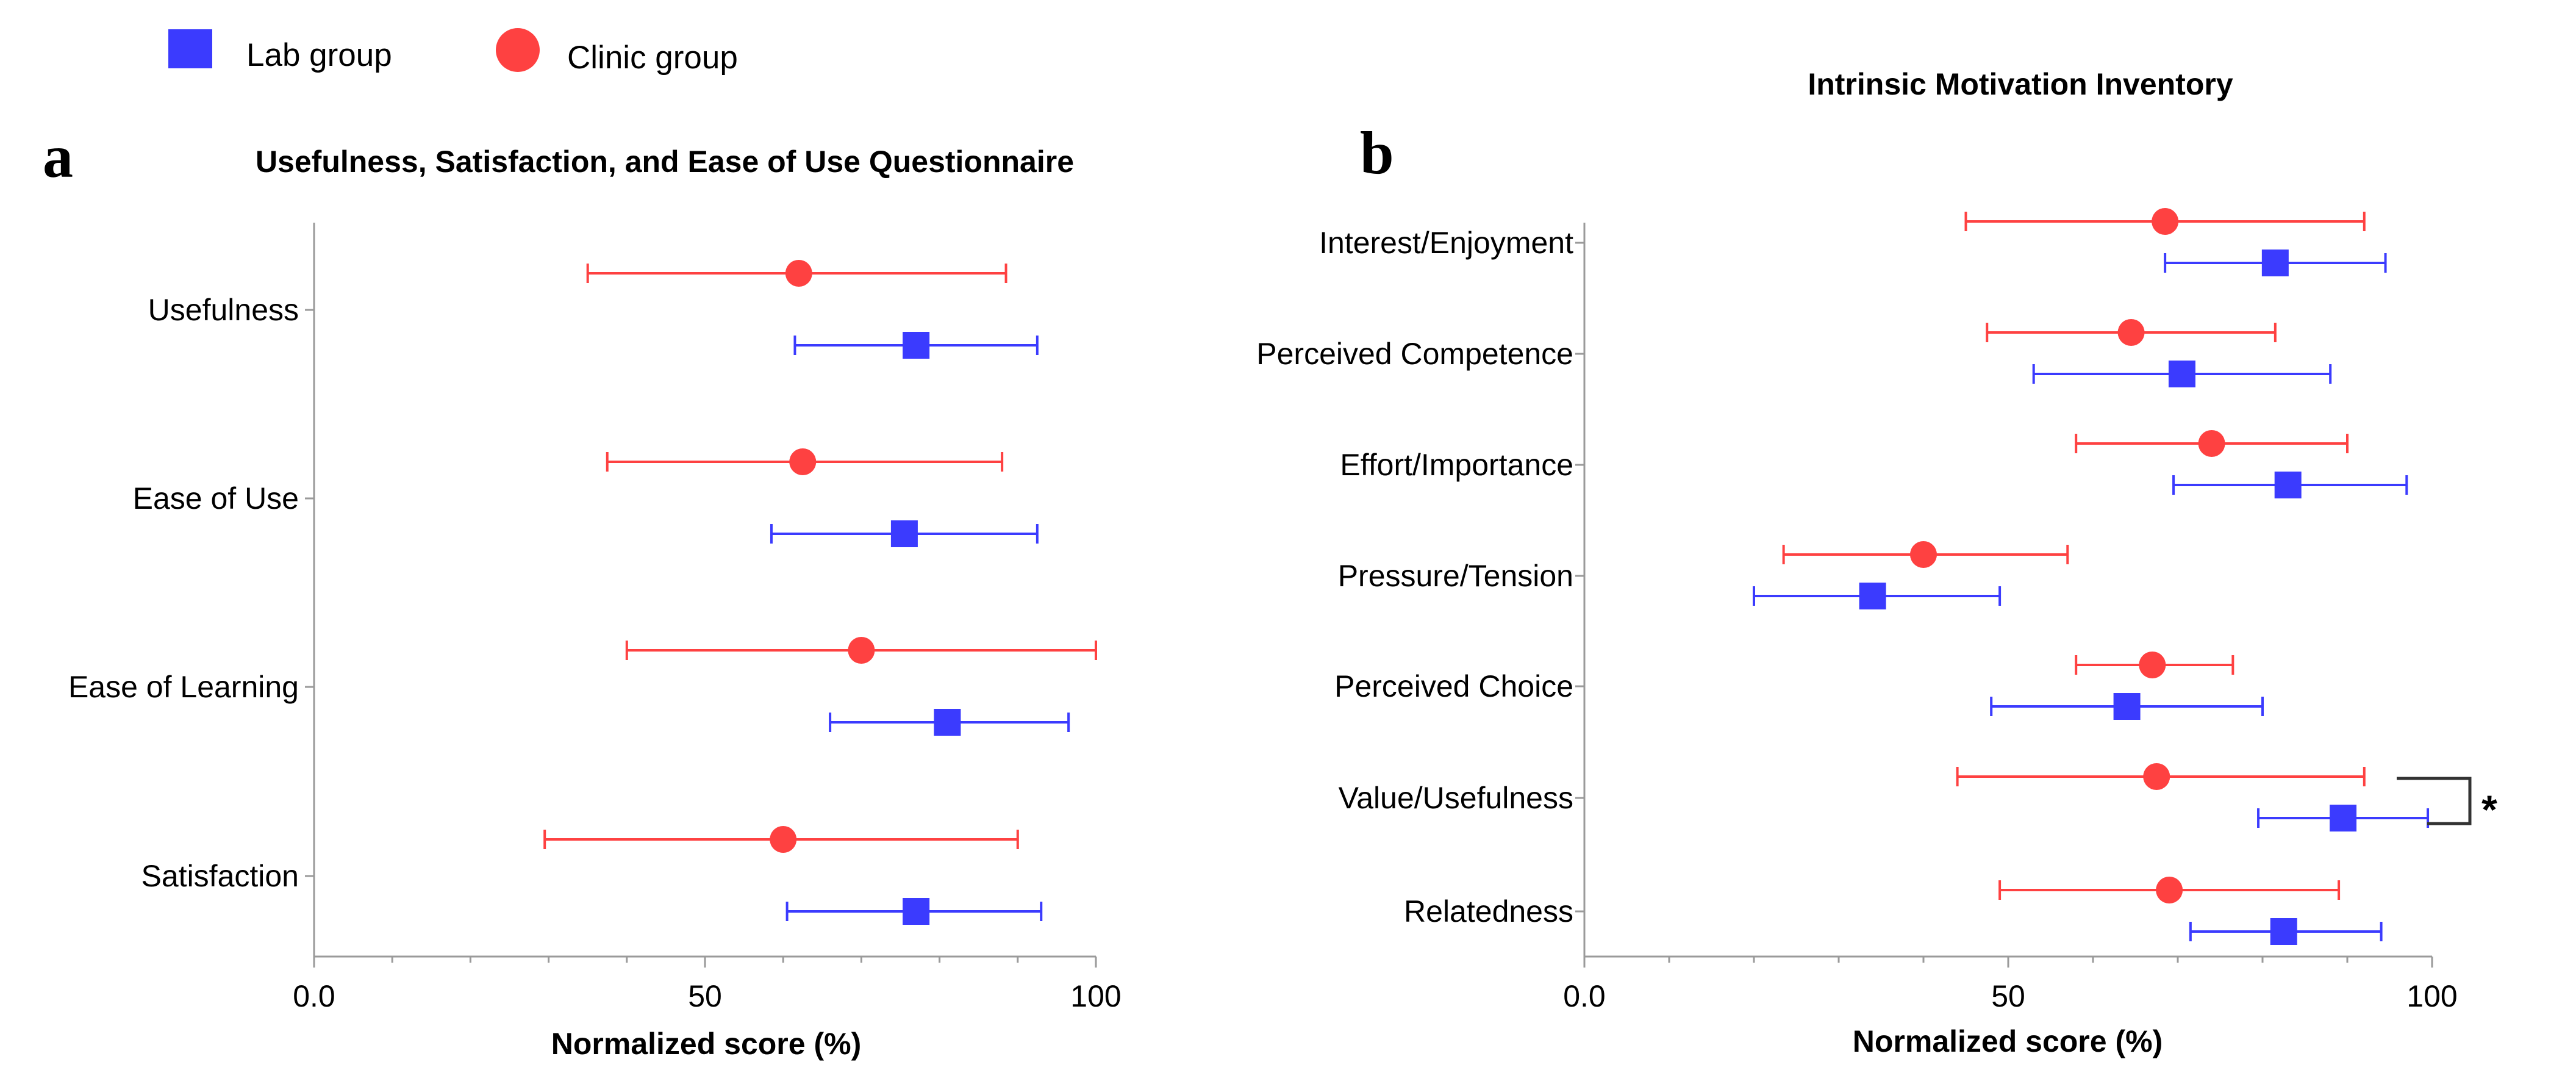 Image resolution: width=2576 pixels, height=1081 pixels. What do you see at coordinates (220, 876) in the screenshot?
I see `panel-a-category-label: Satisfaction` at bounding box center [220, 876].